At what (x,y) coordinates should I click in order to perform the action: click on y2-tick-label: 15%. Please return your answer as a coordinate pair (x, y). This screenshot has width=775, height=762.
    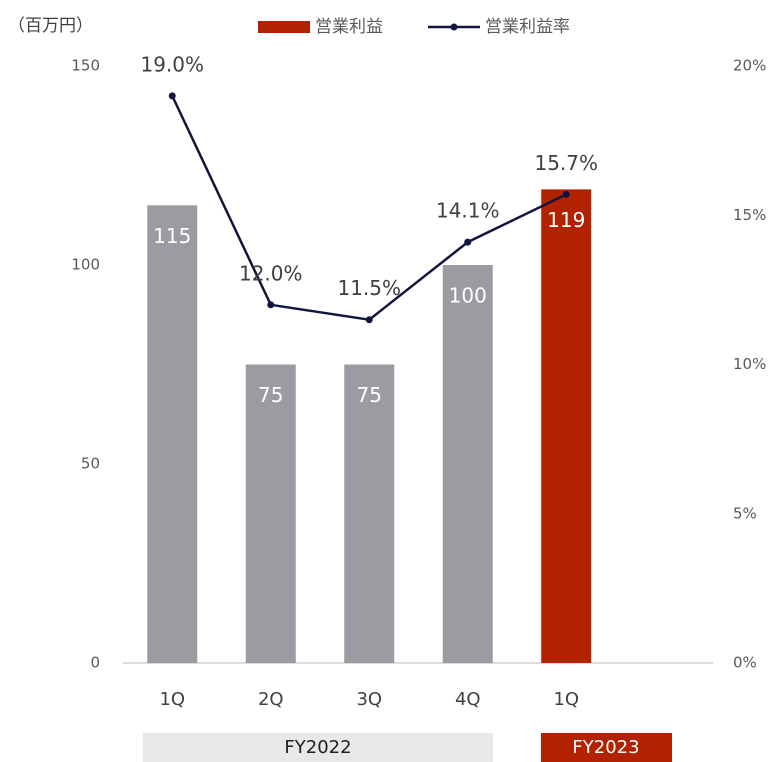
    Looking at the image, I should click on (749, 215).